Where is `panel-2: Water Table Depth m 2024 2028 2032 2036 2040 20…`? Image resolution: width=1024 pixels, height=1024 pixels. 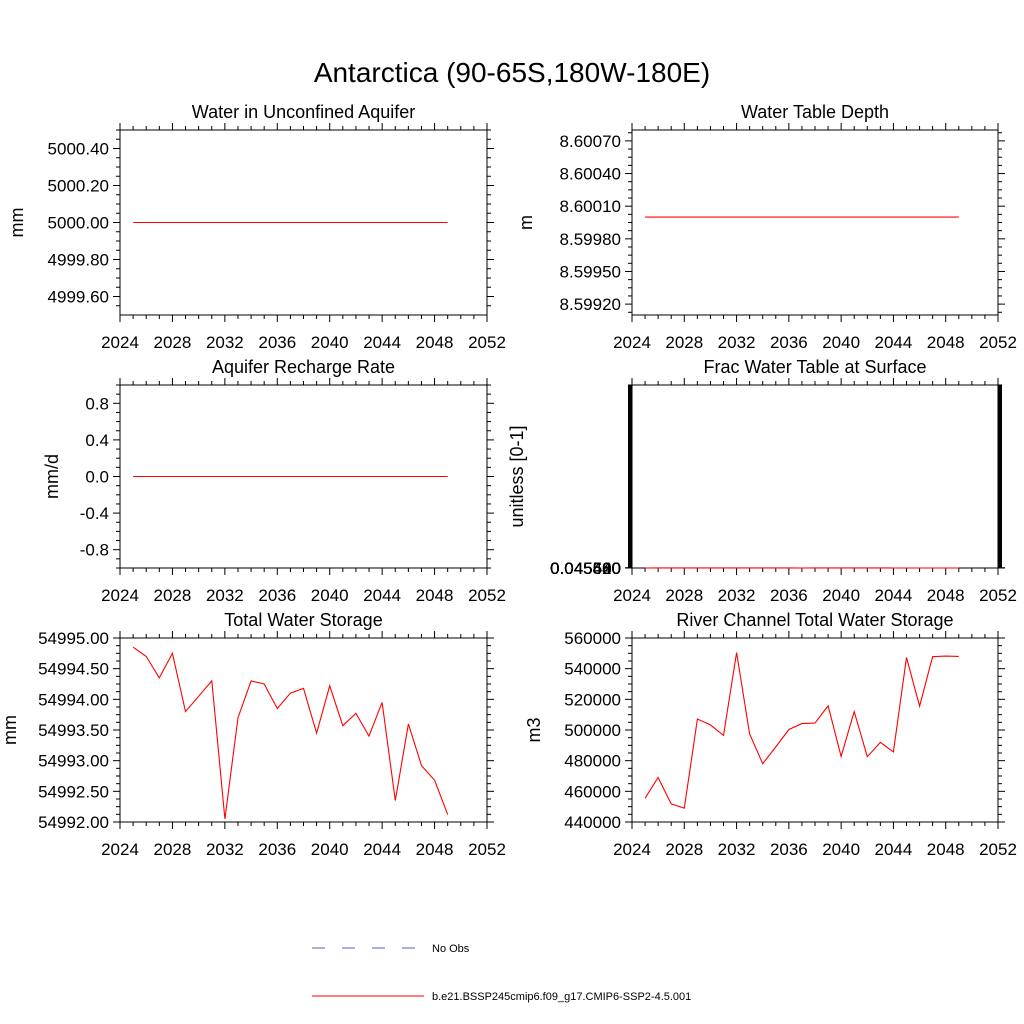 panel-2: Water Table Depth m 2024 2028 2032 2036 2040 20… is located at coordinates (766, 227).